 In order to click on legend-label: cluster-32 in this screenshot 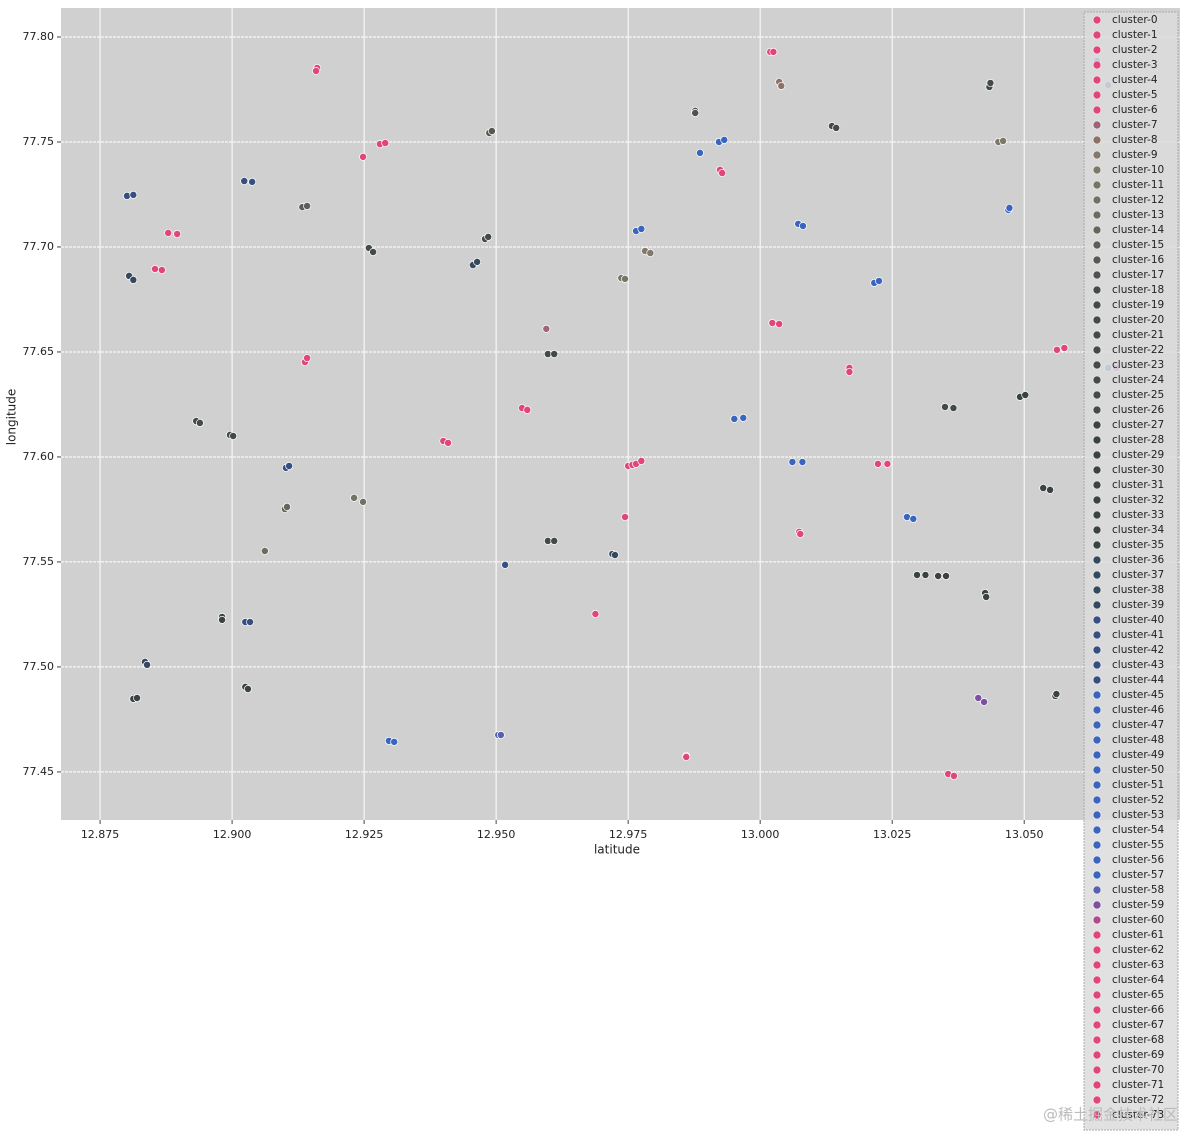, I will do `click(1138, 500)`.